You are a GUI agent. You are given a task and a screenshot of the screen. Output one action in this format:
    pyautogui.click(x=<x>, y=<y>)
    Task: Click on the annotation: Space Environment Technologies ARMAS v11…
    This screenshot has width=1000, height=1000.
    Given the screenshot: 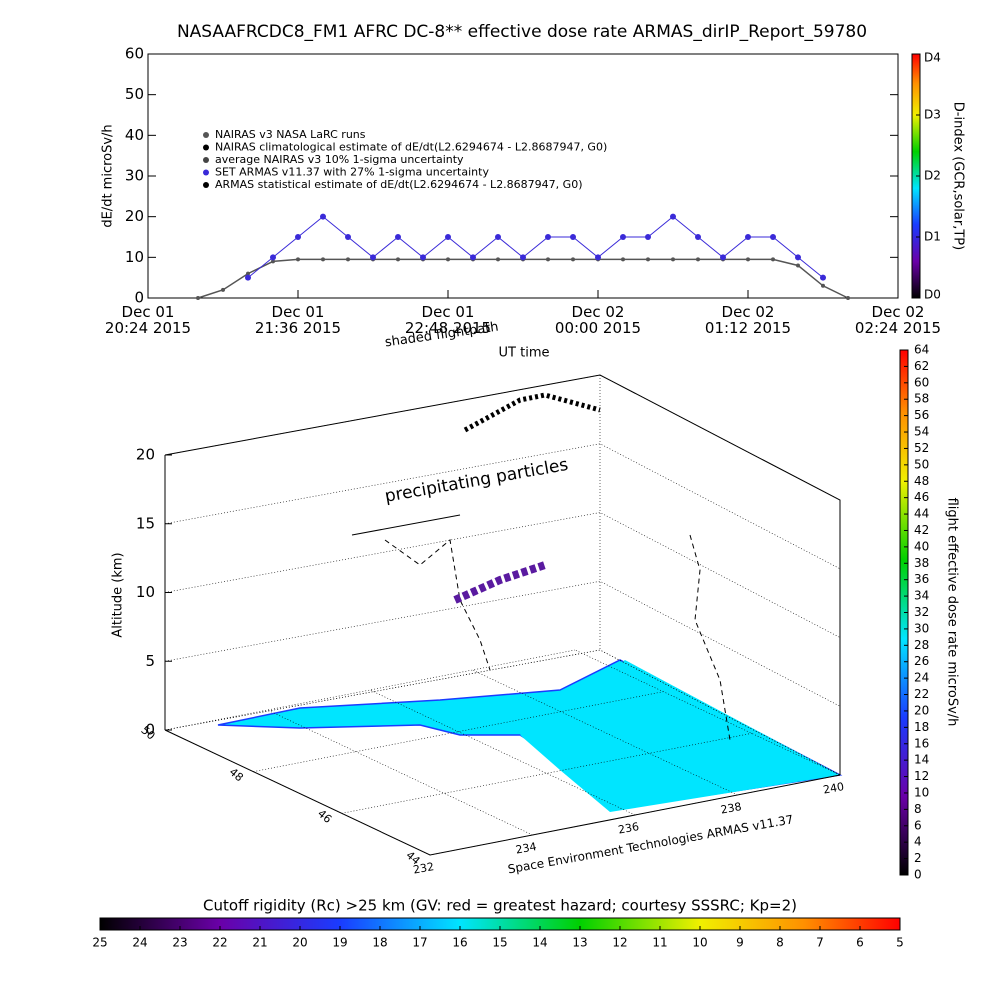 What is the action you would take?
    pyautogui.click(x=651, y=844)
    